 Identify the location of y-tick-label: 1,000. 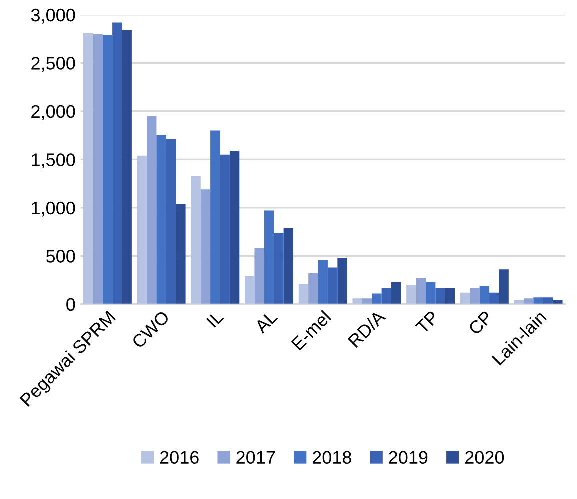
(54, 209).